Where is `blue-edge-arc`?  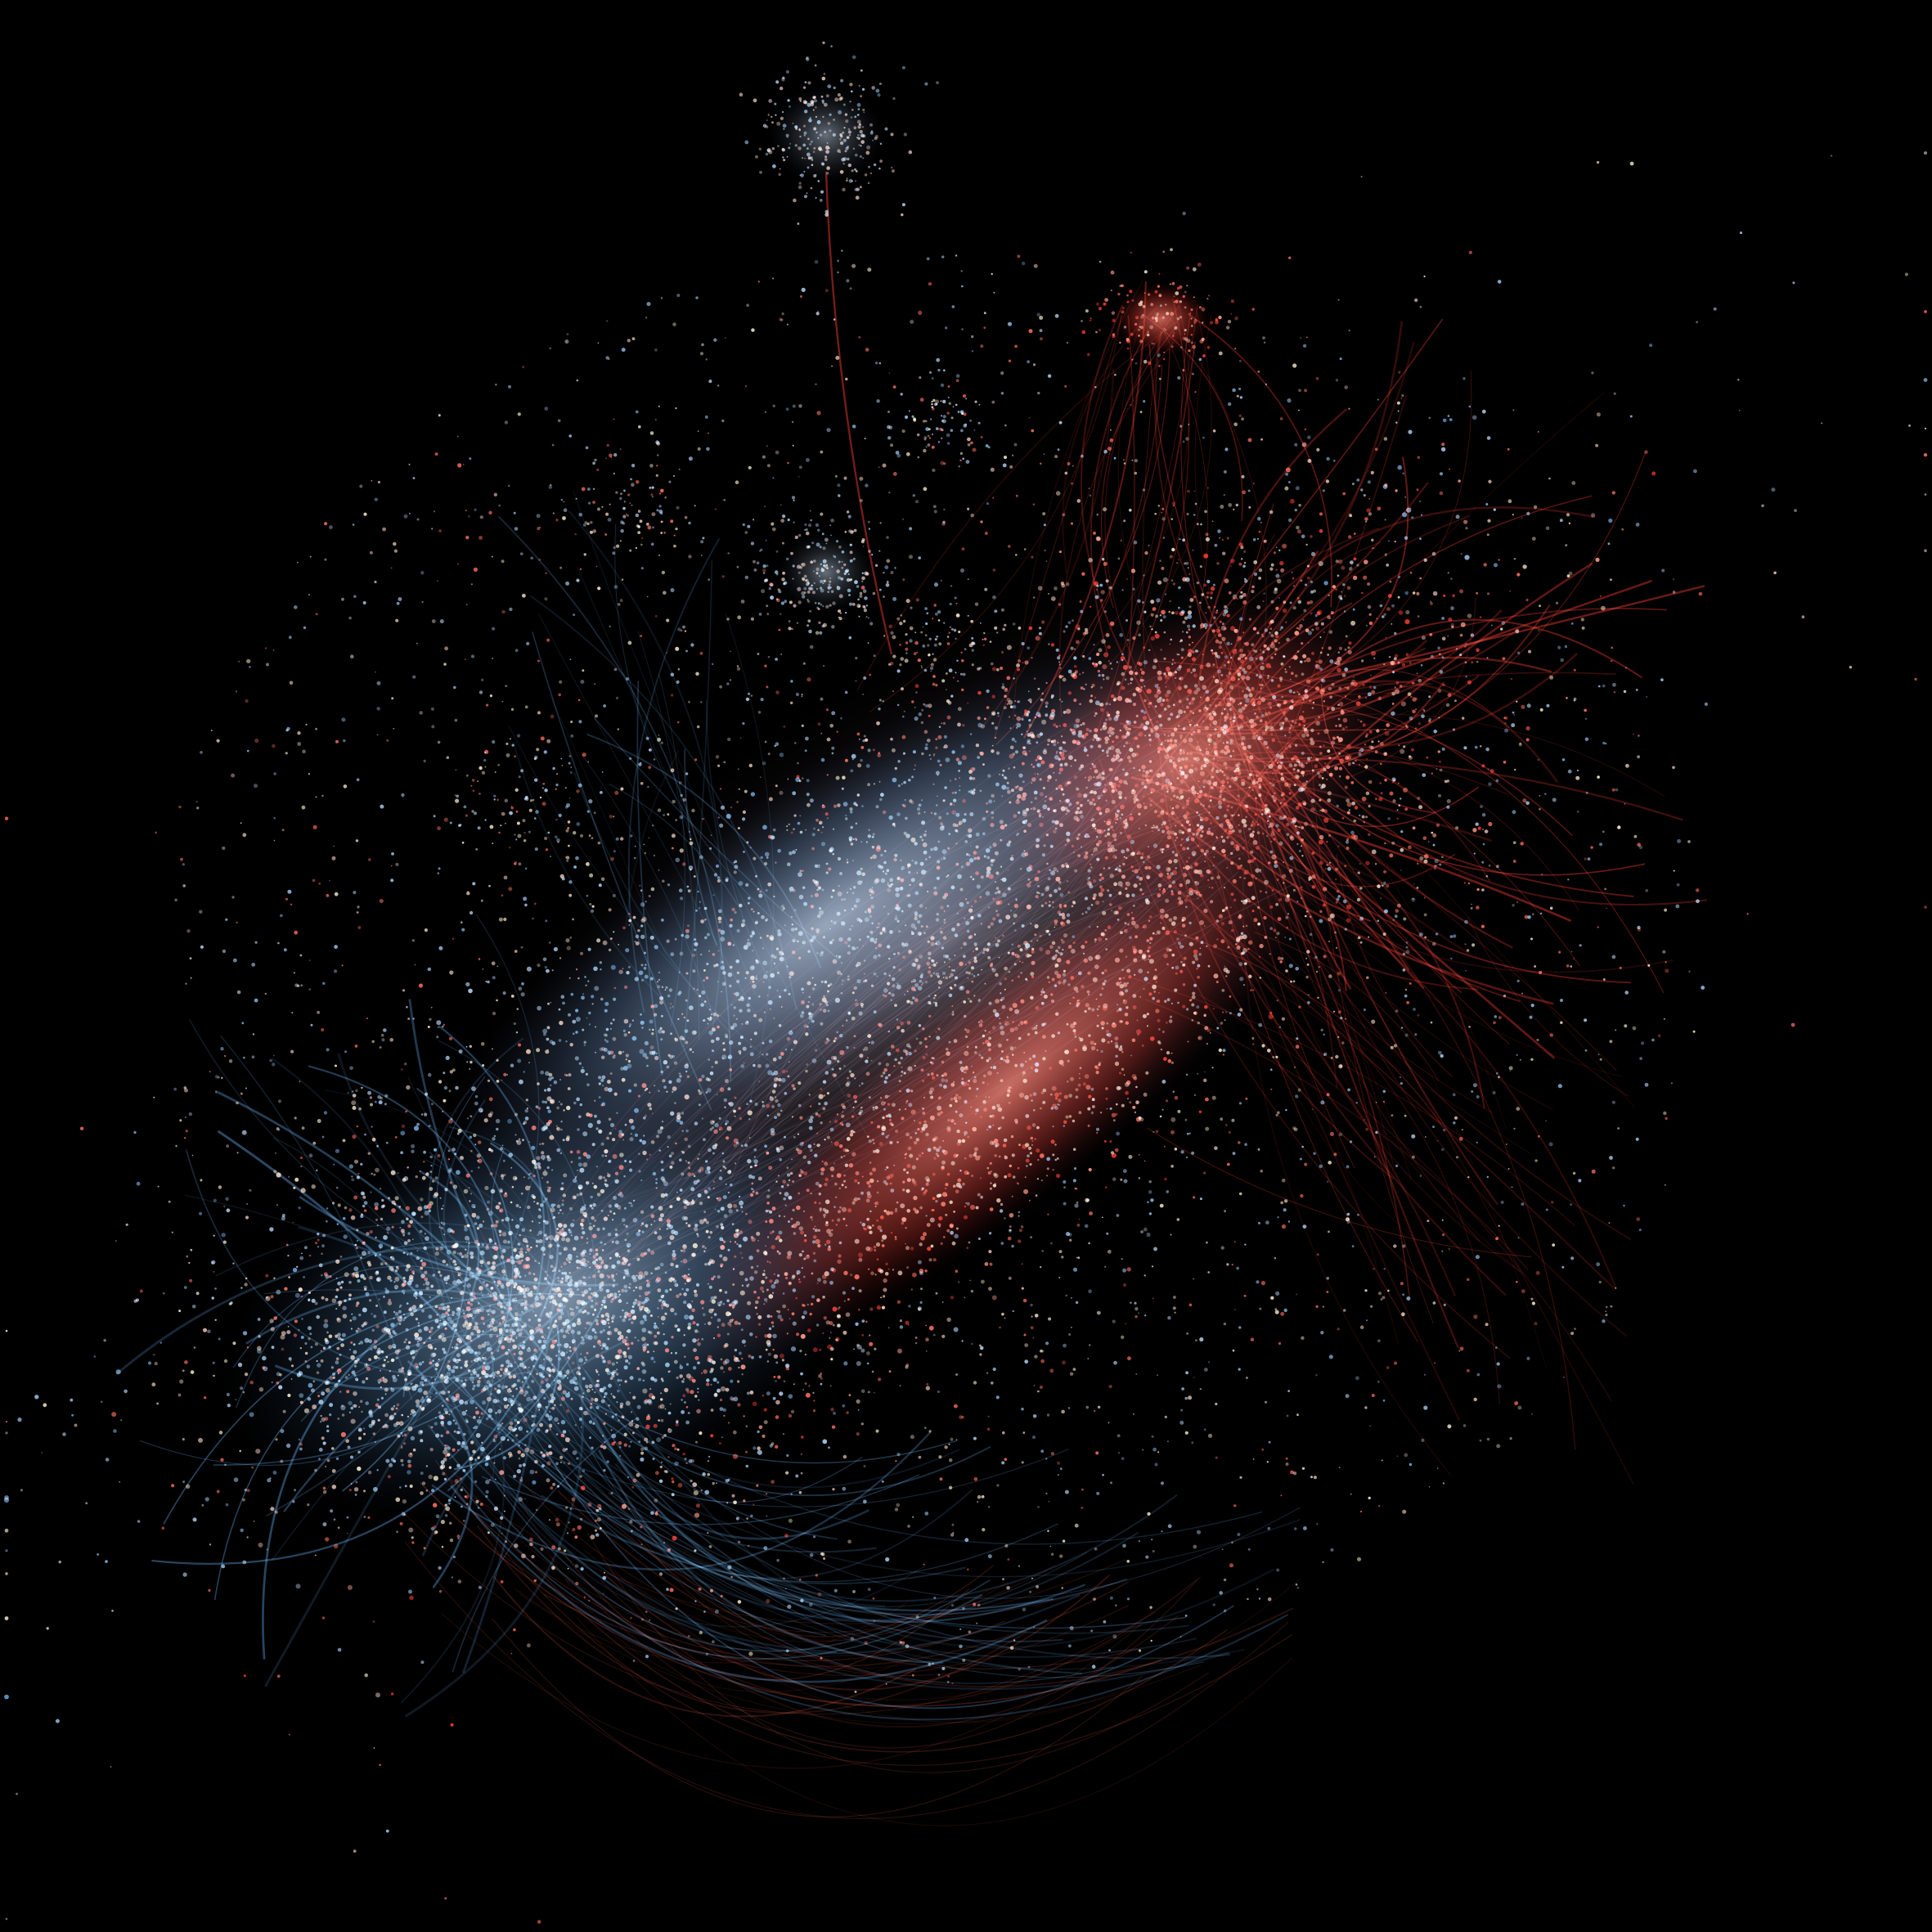
blue-edge-arc is located at coordinates (835, 1557).